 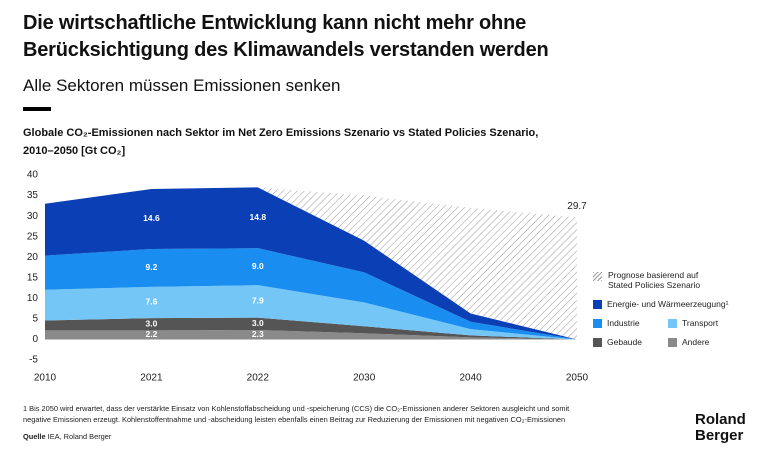 What do you see at coordinates (45, 378) in the screenshot?
I see `x-tick-label: 2010` at bounding box center [45, 378].